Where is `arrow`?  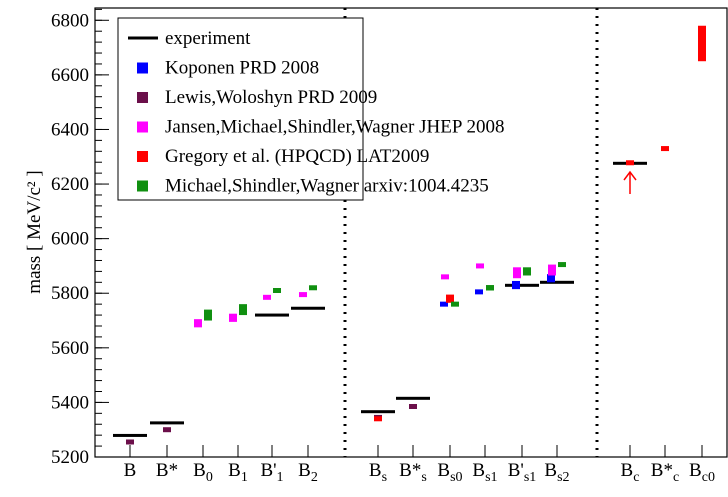 arrow is located at coordinates (630, 182).